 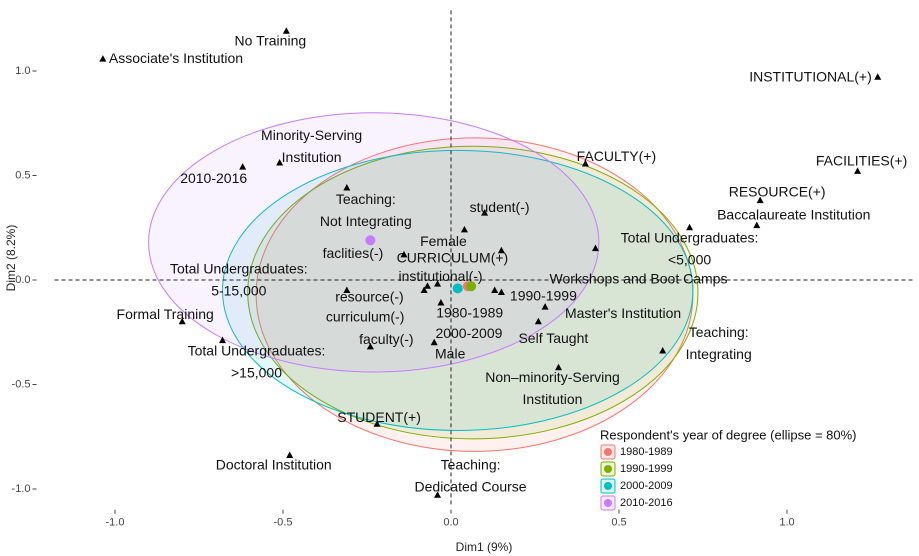 I want to click on category-label: Baccalaureate Institution, so click(x=793, y=214).